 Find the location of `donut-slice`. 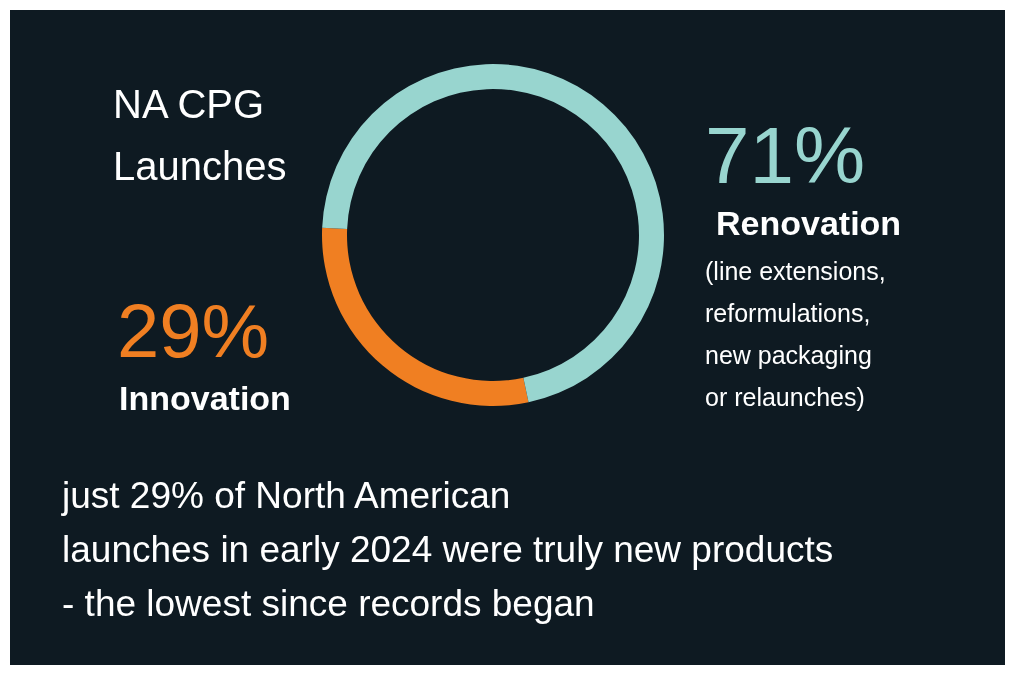

donut-slice is located at coordinates (425, 316).